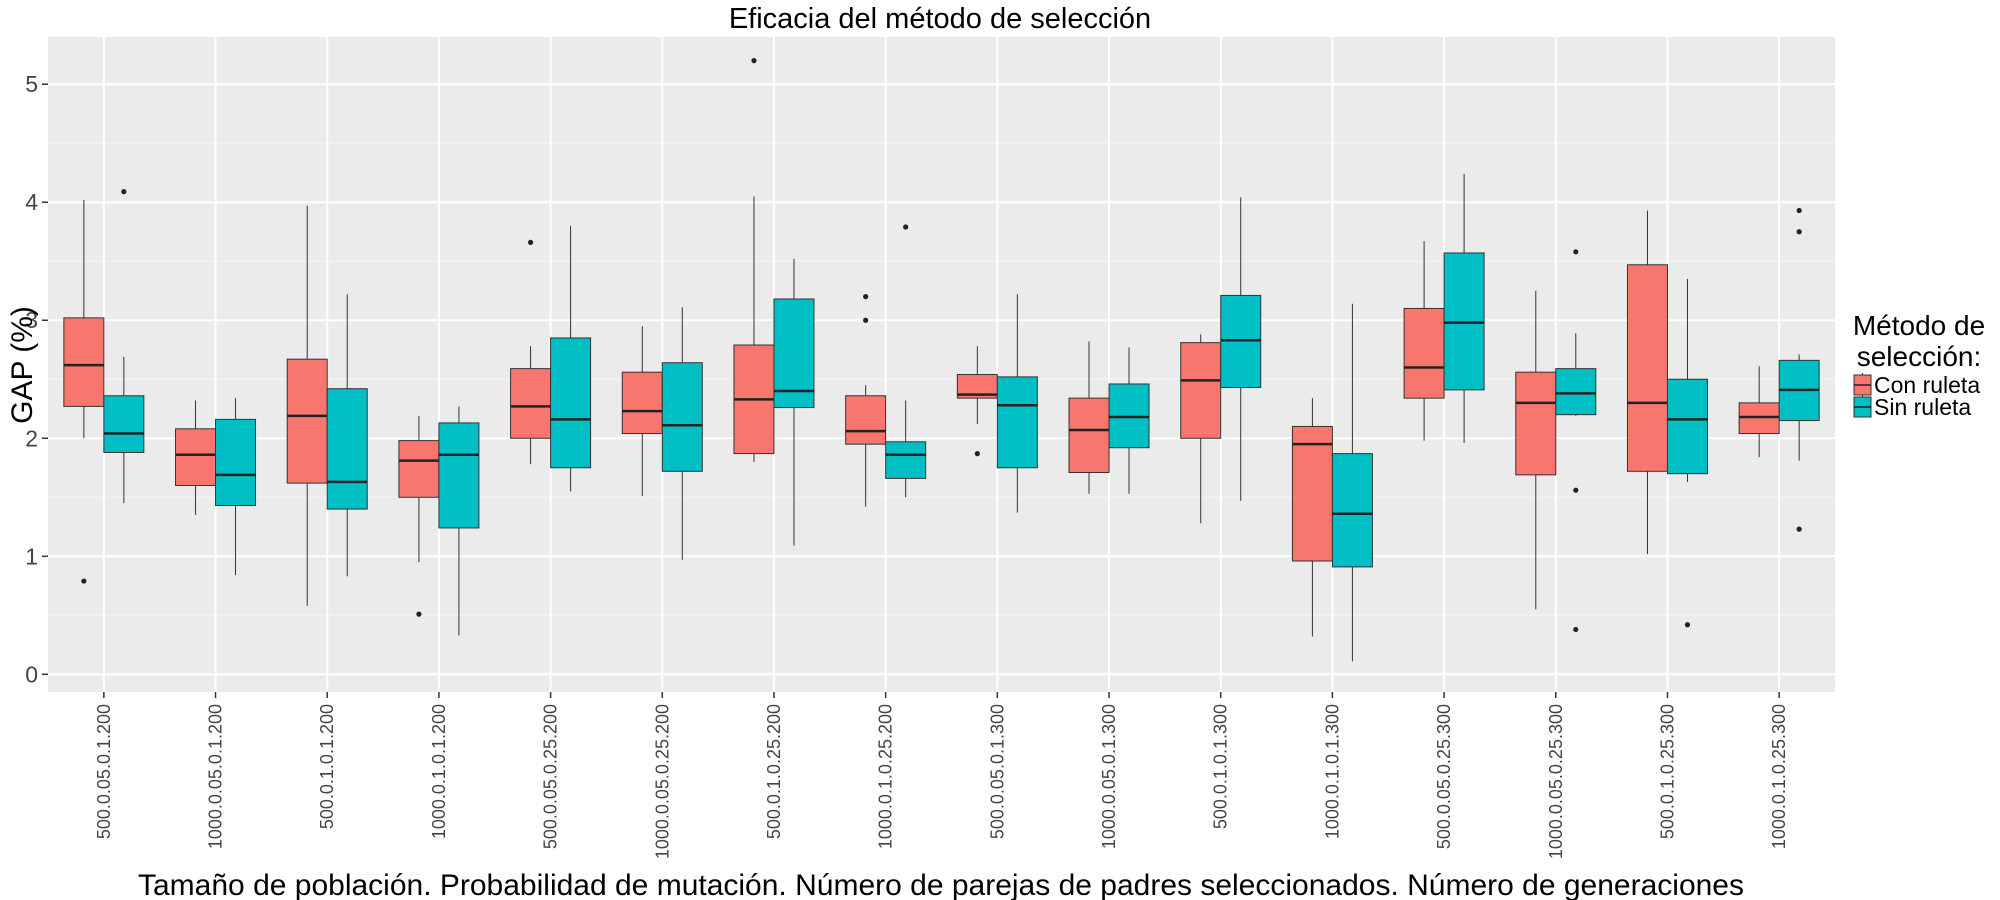  Describe the element at coordinates (31, 556) in the screenshot. I see `y-tick-label: 1` at that location.